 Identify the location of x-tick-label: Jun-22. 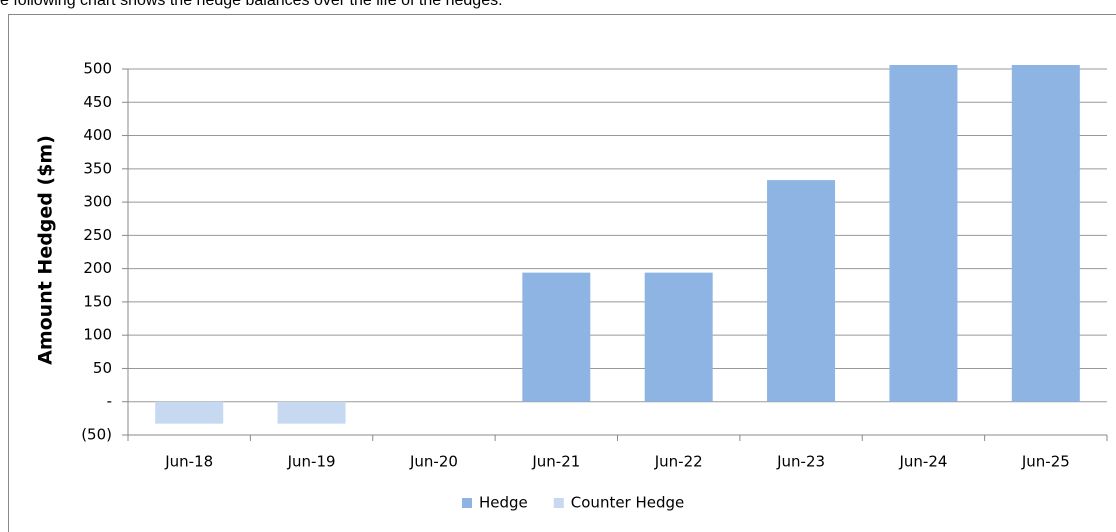
(678, 462).